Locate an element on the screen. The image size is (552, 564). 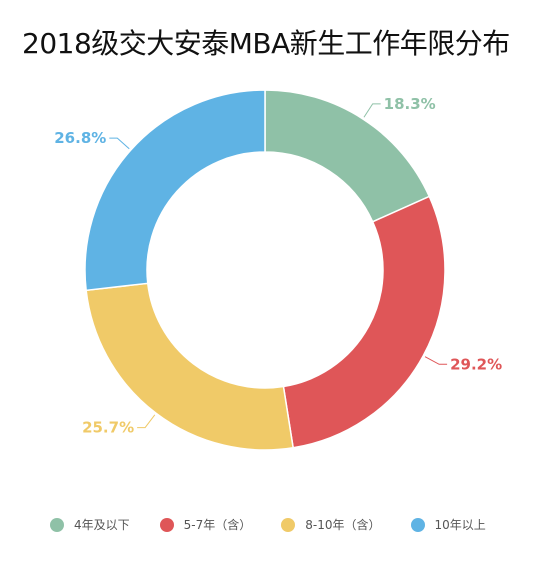
legend-item-3: 10年以上 is located at coordinates (448, 524).